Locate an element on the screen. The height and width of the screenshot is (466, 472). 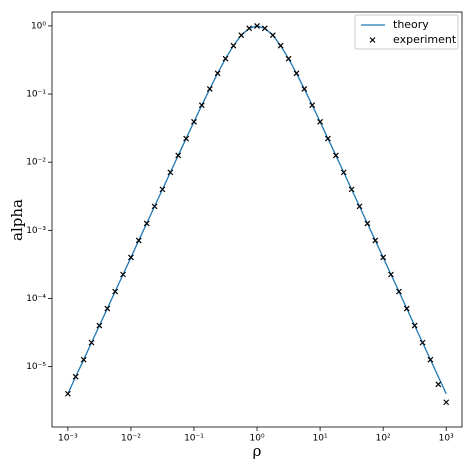
y-axis-label: alpha is located at coordinates (17, 220).